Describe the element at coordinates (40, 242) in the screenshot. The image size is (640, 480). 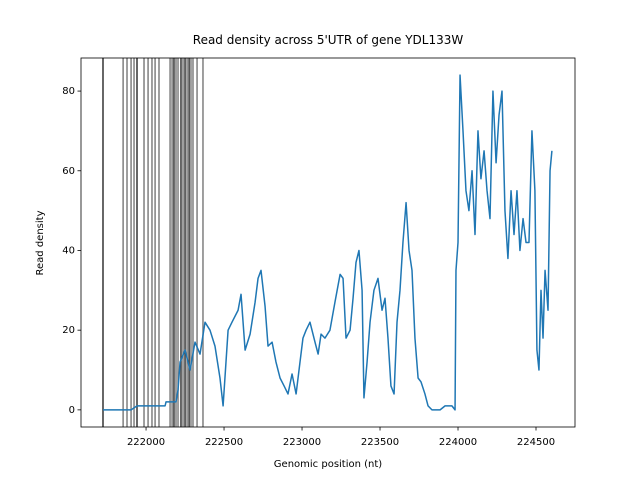
I see `y-axis-label: Read density` at that location.